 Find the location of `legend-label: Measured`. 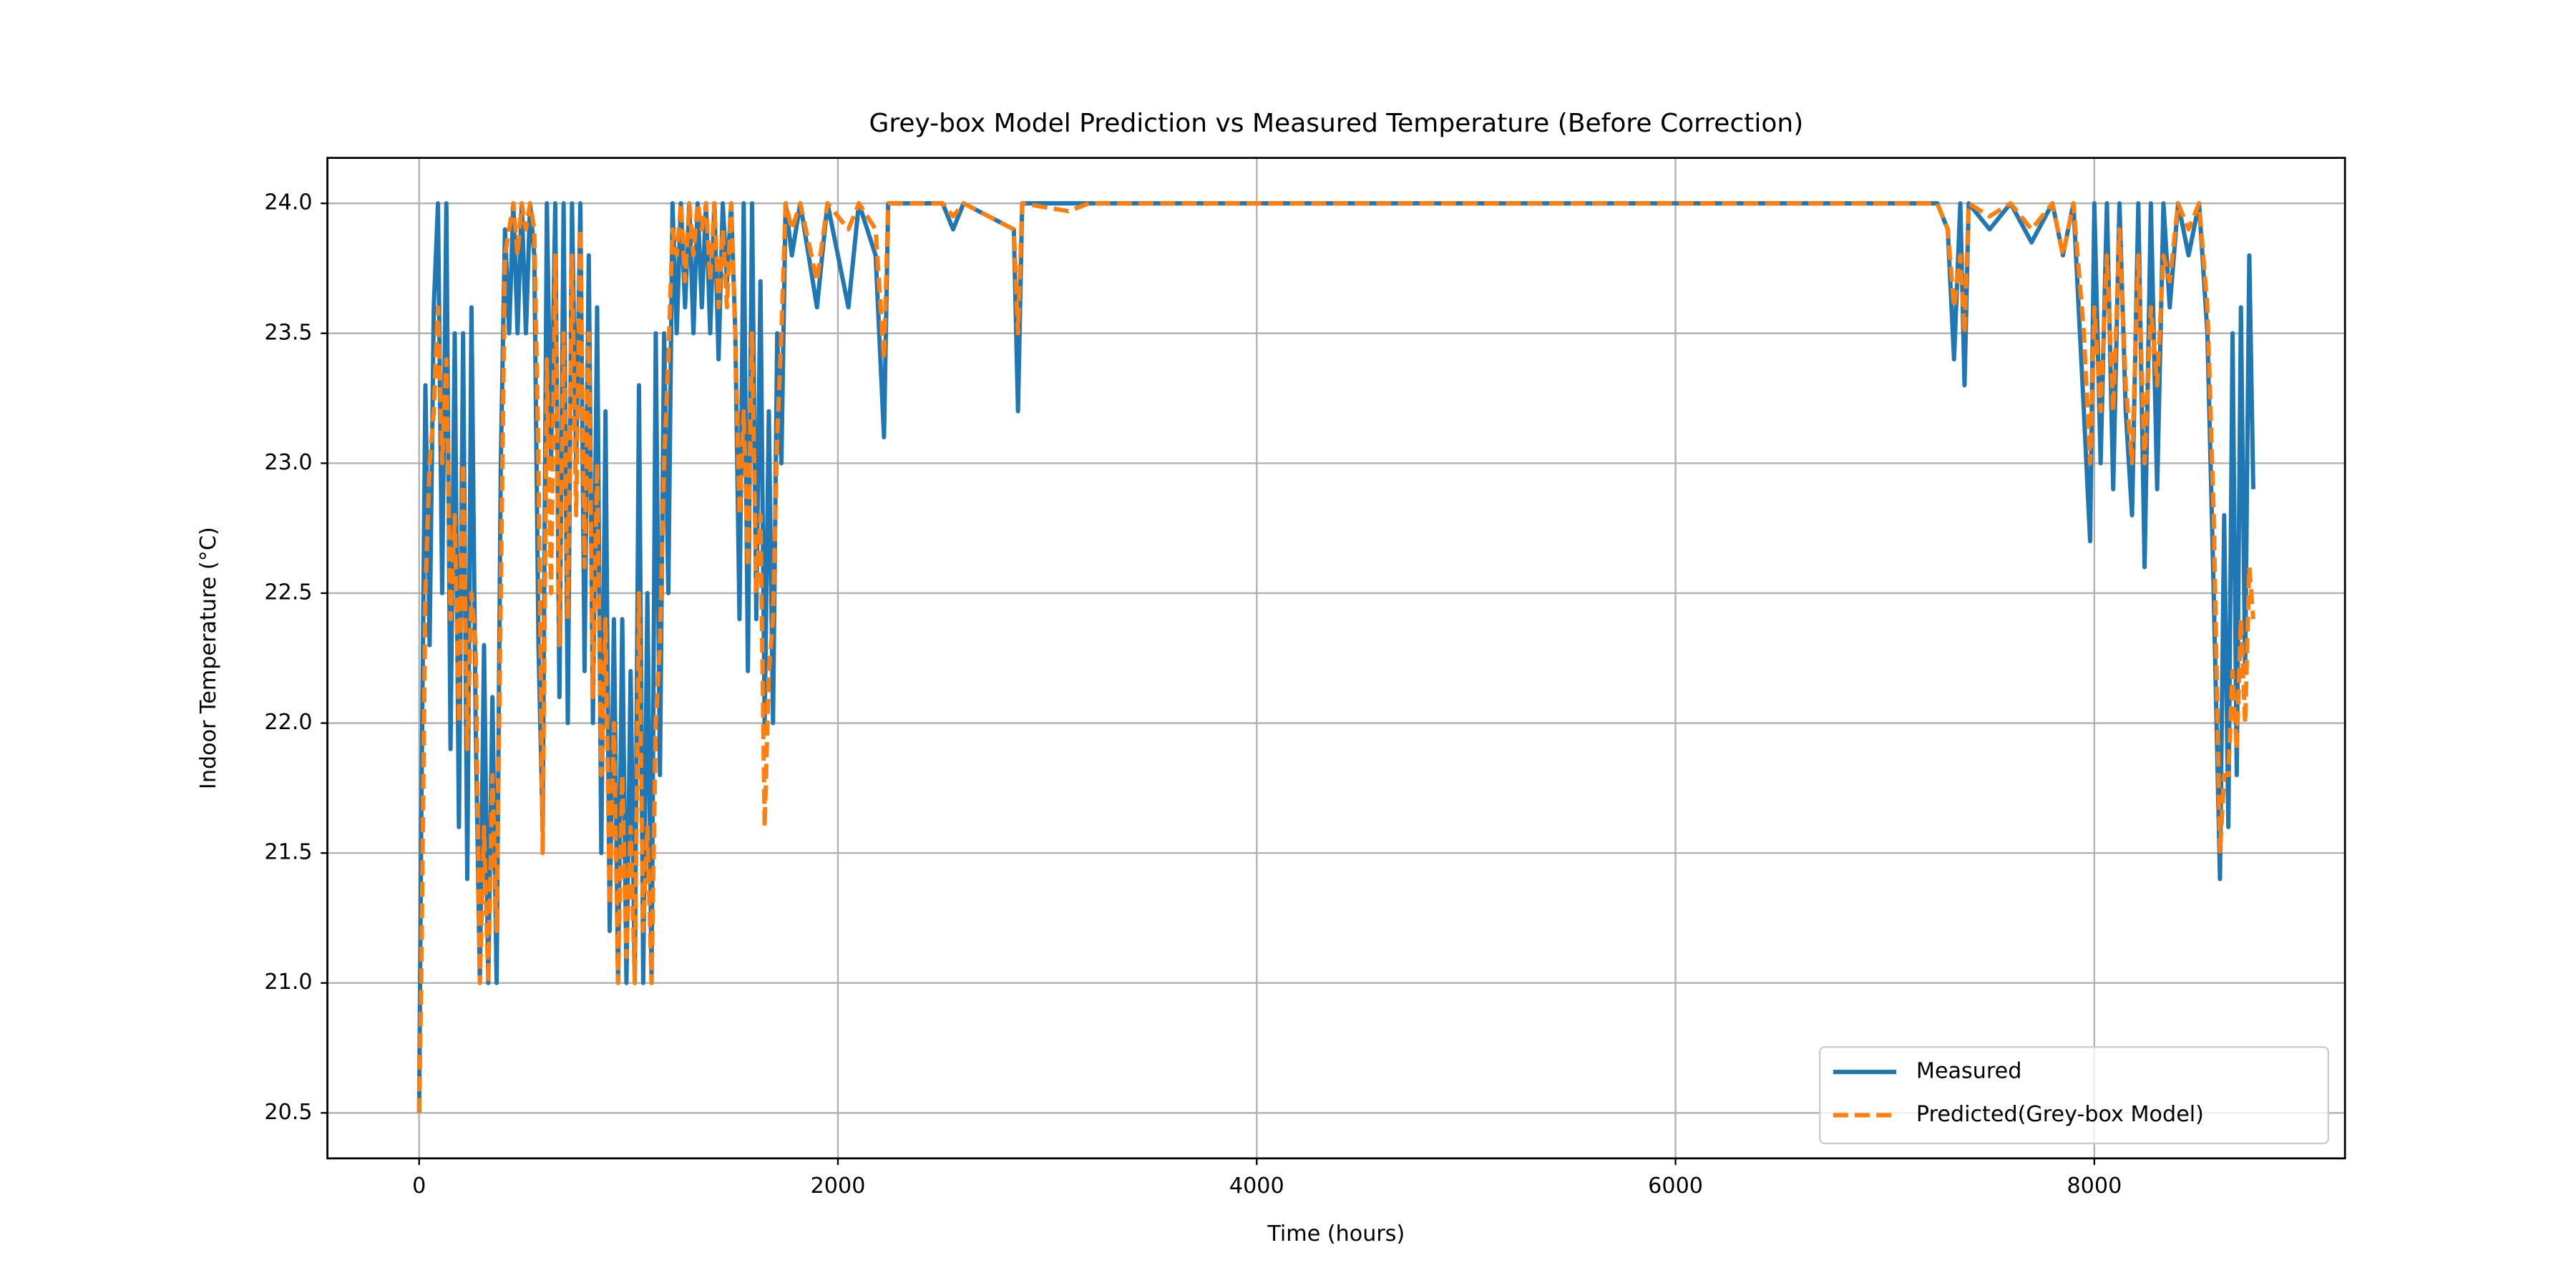

legend-label: Measured is located at coordinates (1968, 1071).